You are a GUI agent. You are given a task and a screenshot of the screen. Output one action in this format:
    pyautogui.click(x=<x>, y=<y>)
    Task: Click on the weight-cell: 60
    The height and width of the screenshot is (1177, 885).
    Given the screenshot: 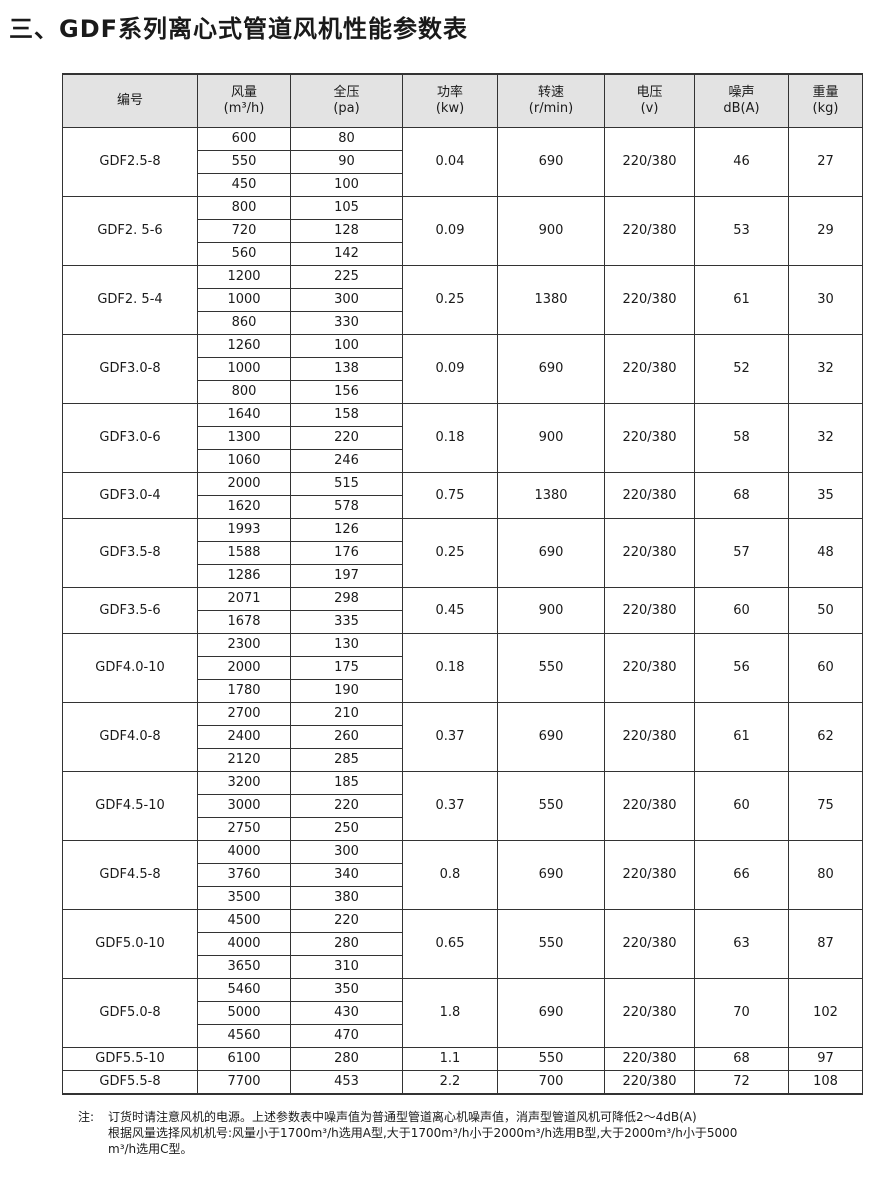 What is the action you would take?
    pyautogui.click(x=825, y=668)
    